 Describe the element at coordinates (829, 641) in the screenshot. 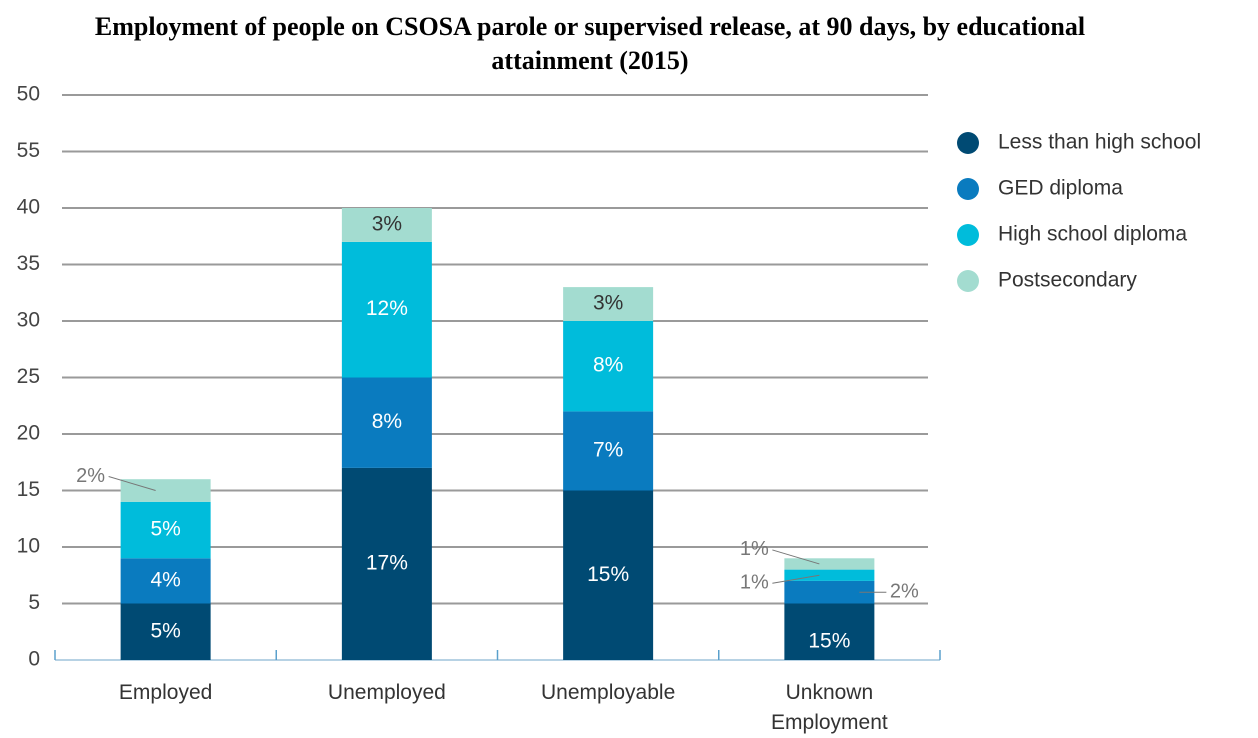

I see `annotation: 15%` at that location.